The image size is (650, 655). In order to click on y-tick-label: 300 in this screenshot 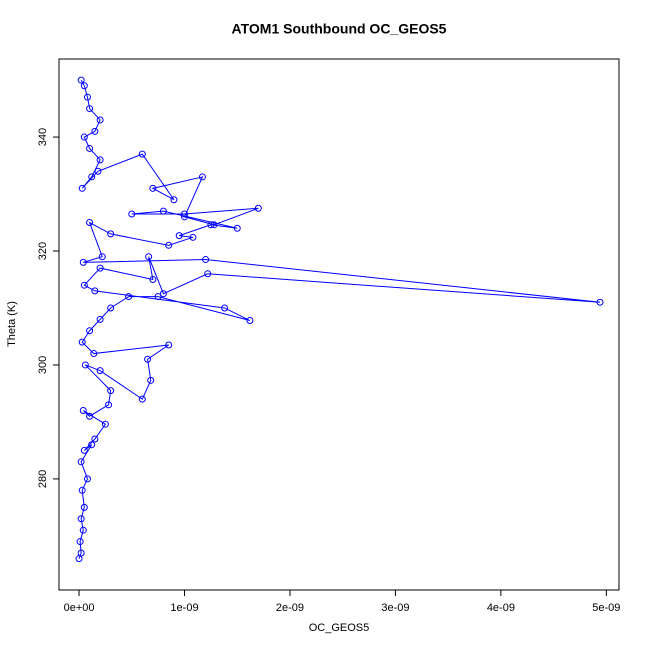, I will do `click(43, 365)`.